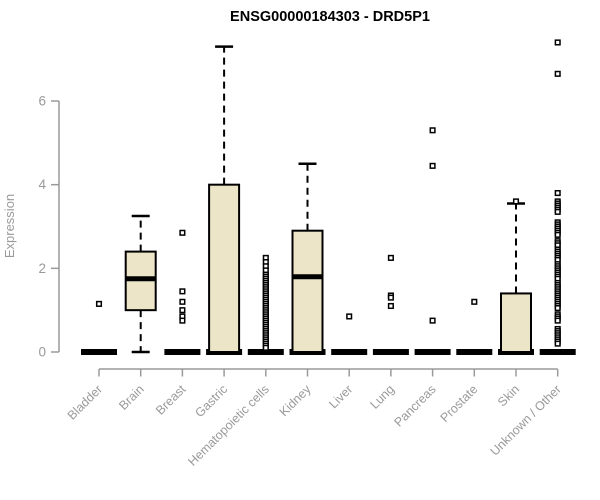 Image resolution: width=600 pixels, height=500 pixels. I want to click on outlier-bladder, so click(99, 303).